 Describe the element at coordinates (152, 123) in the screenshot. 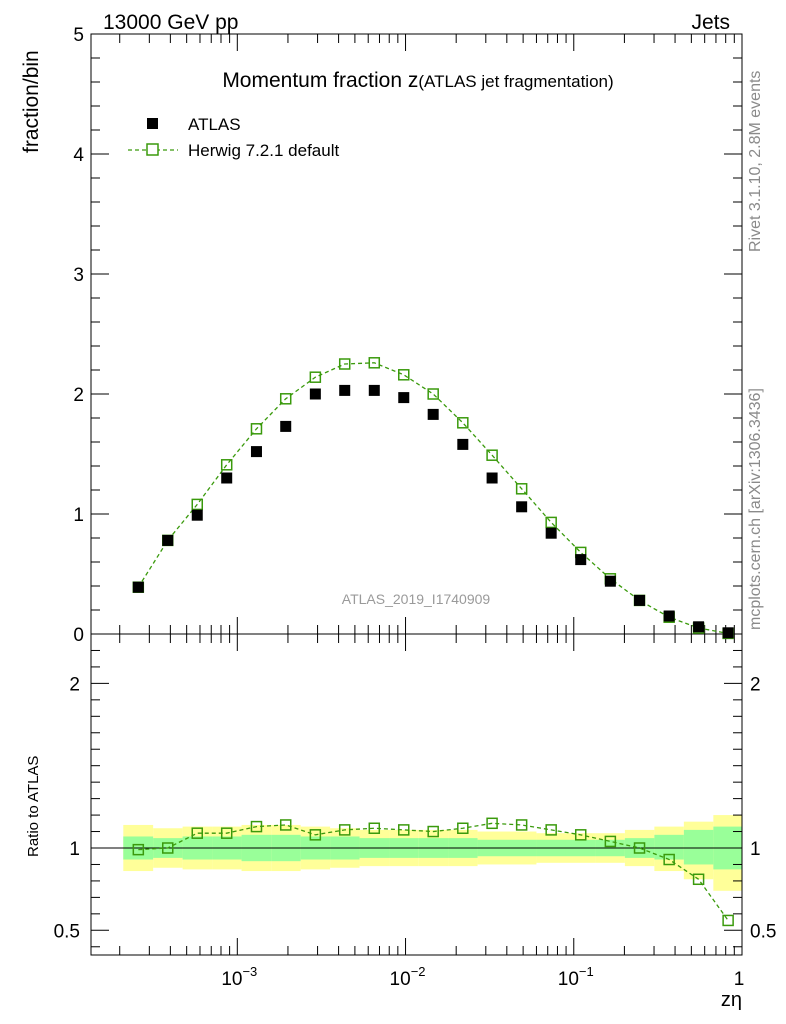

I see `legend-atlas-marker` at that location.